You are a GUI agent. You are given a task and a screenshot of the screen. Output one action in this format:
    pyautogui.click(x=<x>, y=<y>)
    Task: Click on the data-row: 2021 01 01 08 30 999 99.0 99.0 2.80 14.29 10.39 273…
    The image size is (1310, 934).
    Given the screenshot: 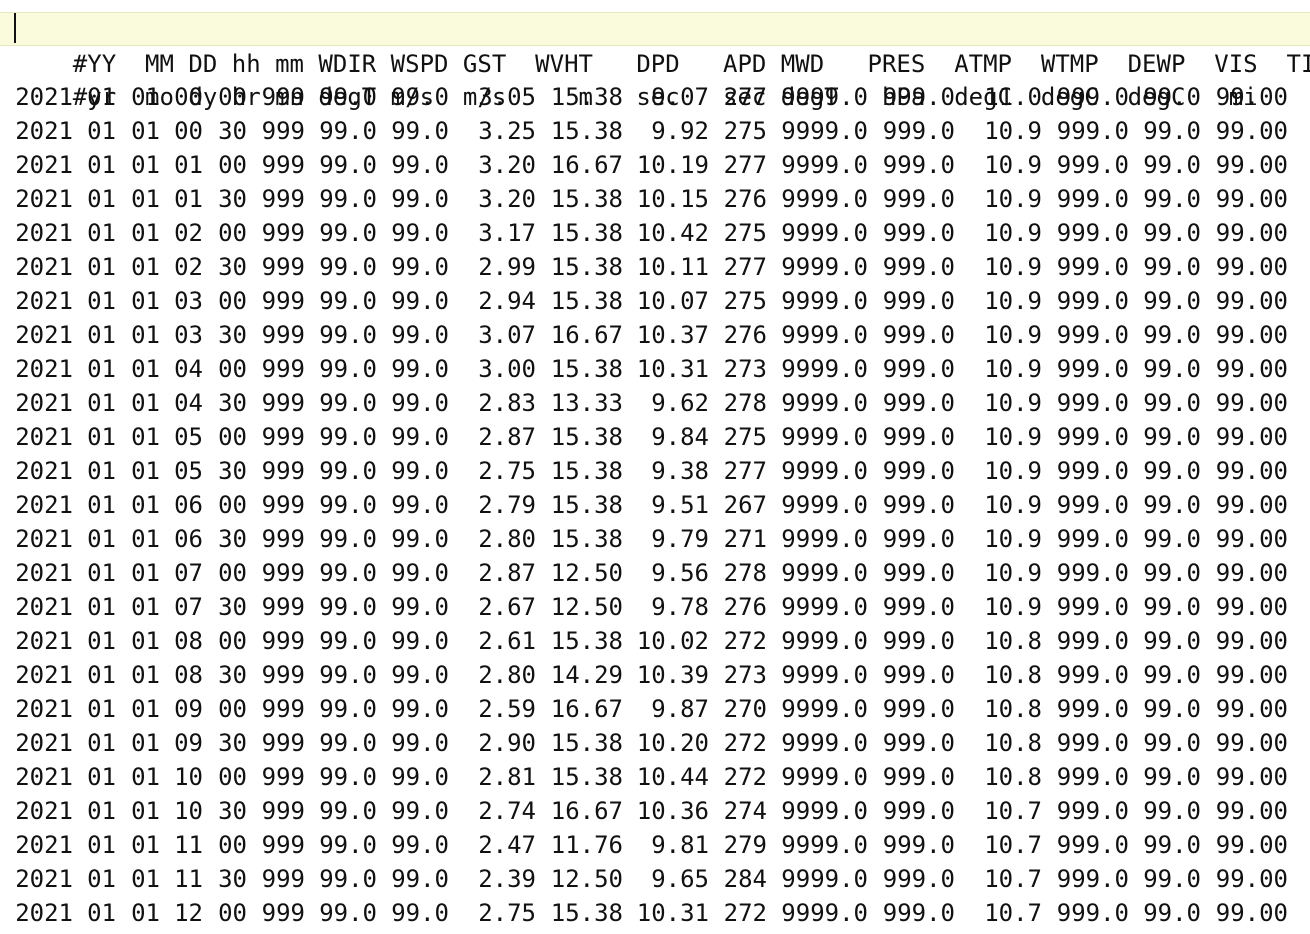 What is the action you would take?
    pyautogui.click(x=655, y=675)
    